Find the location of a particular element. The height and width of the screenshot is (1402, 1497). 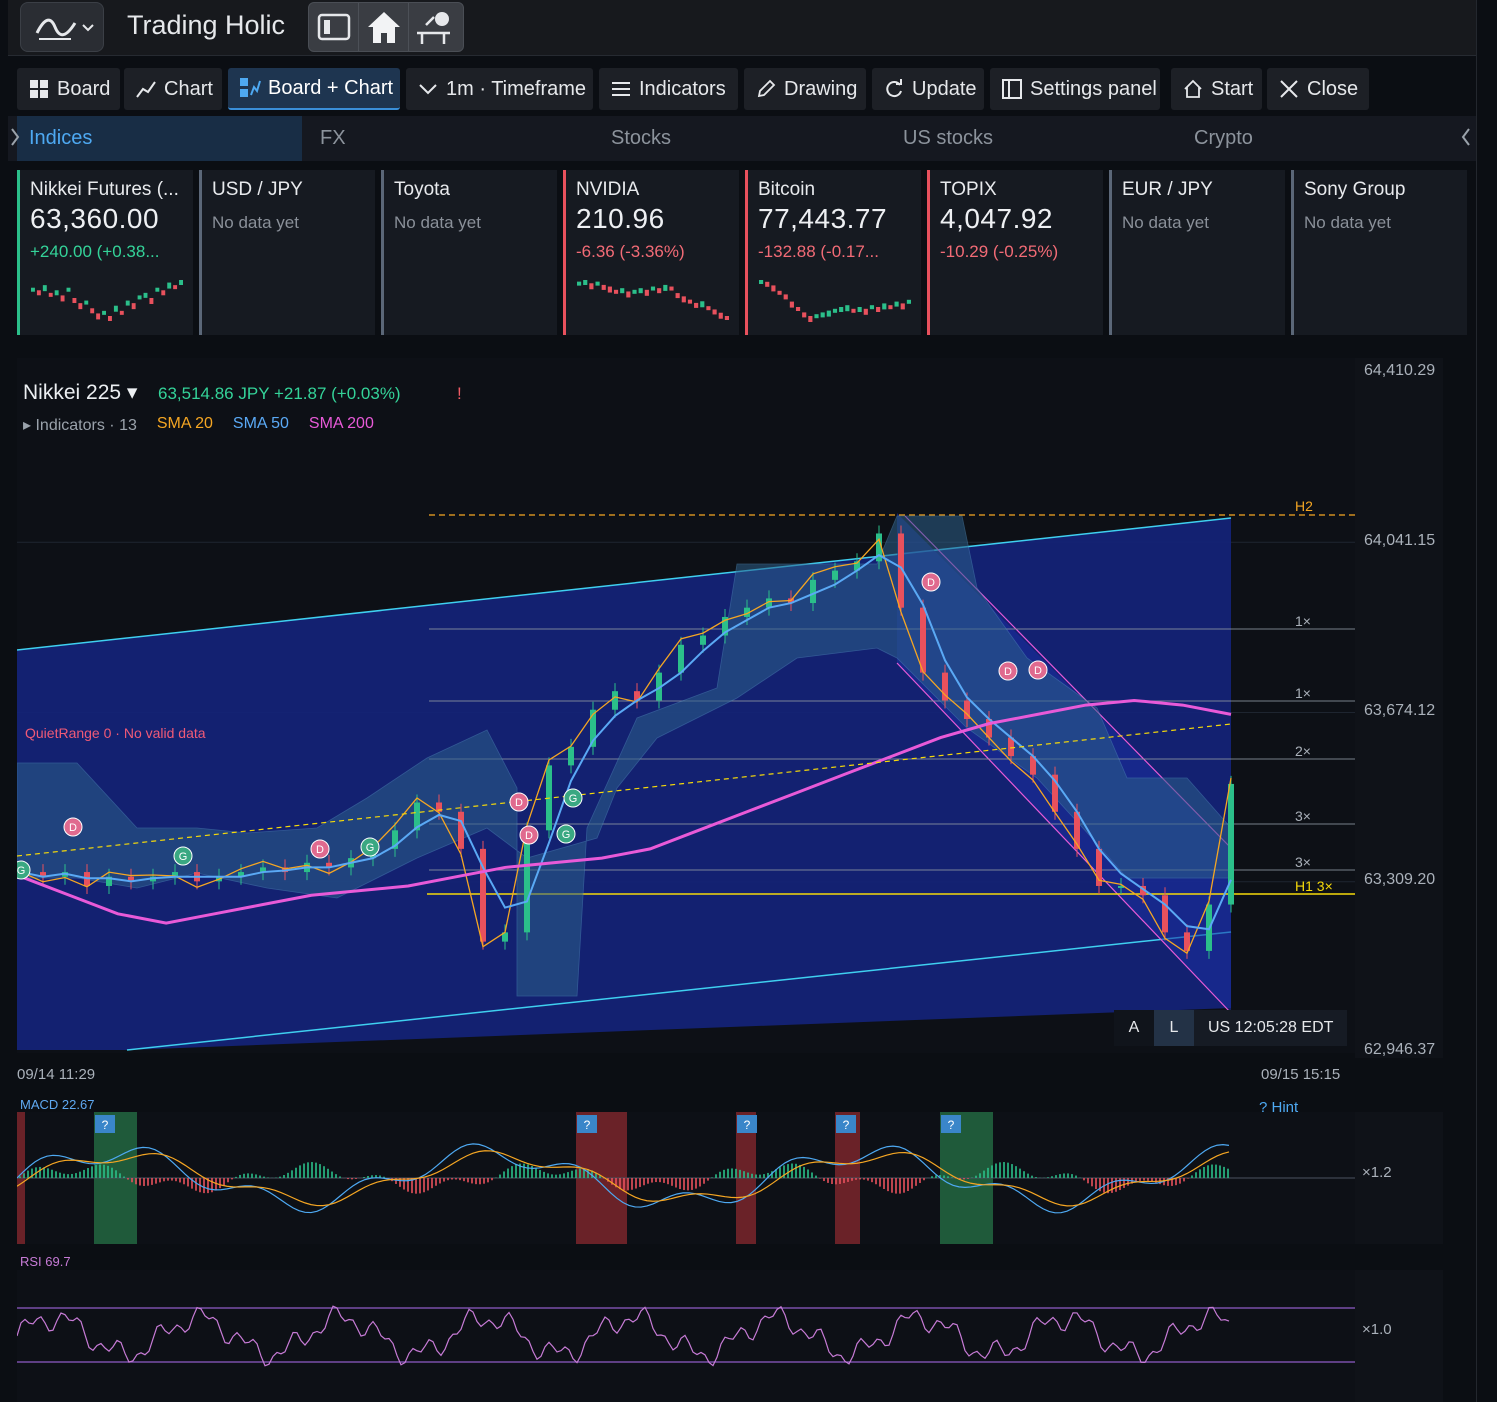

chart-symbol: Nikkei 225 ▾ is located at coordinates (80, 392).